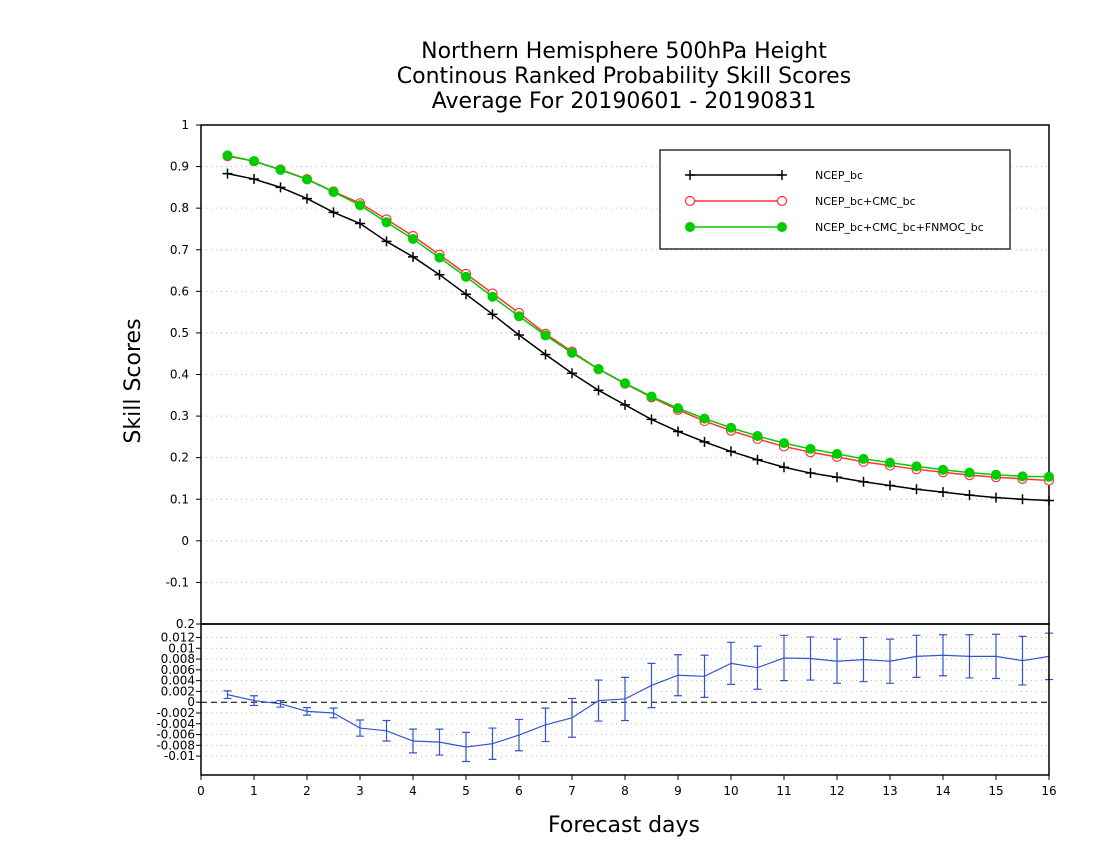  I want to click on x-tick-label: 2, so click(307, 791).